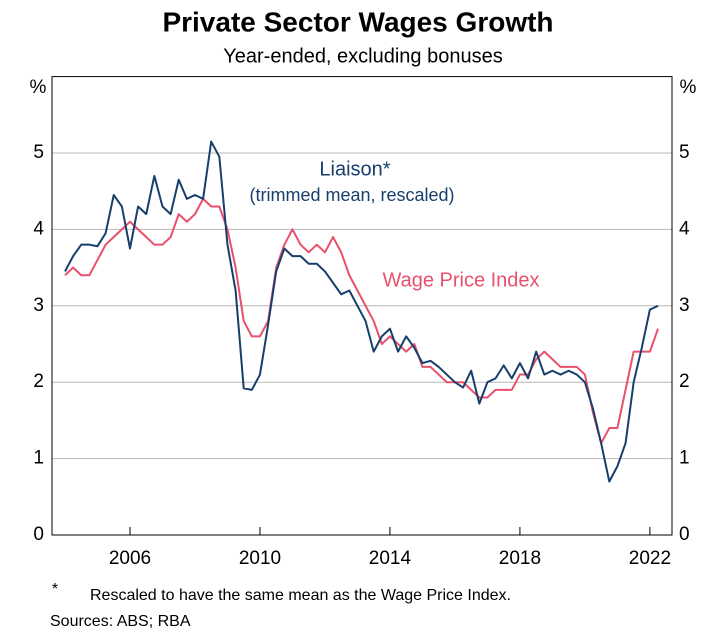 The width and height of the screenshot is (716, 641). What do you see at coordinates (38, 152) in the screenshot?
I see `y-tick-label: 5` at bounding box center [38, 152].